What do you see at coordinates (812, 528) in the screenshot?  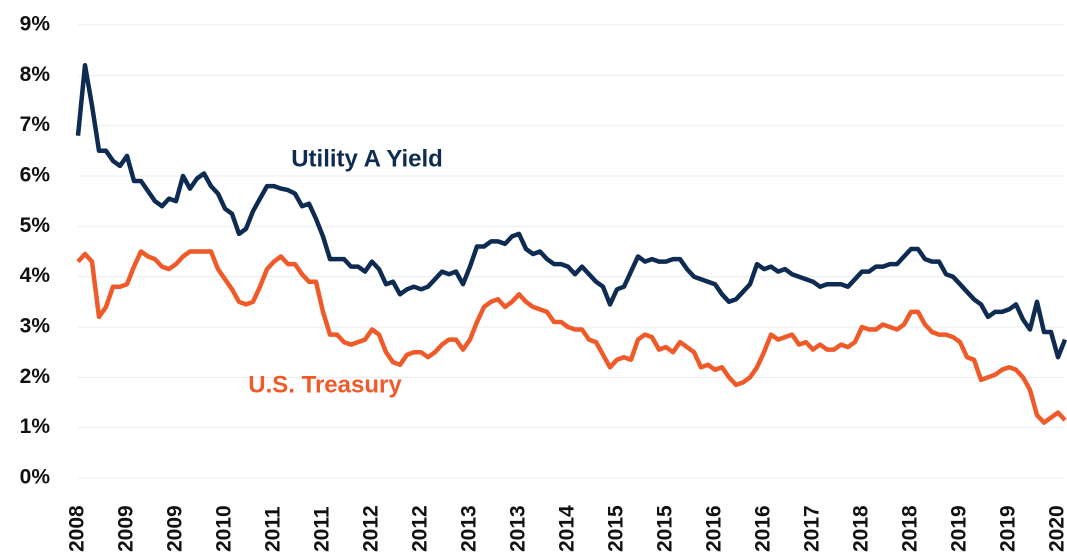 I see `x-tick-label: 2017` at bounding box center [812, 528].